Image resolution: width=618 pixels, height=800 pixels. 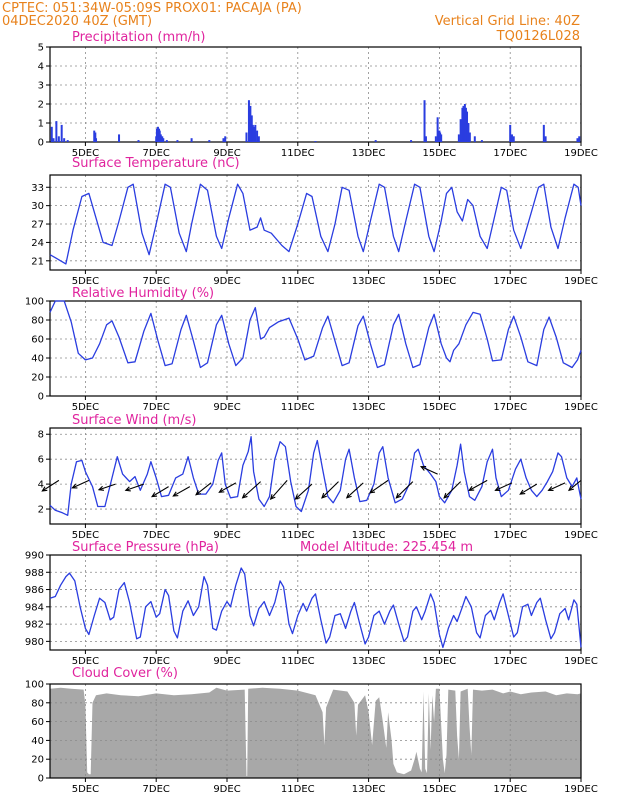 I want to click on temperature-plot-frame, so click(x=315, y=222).